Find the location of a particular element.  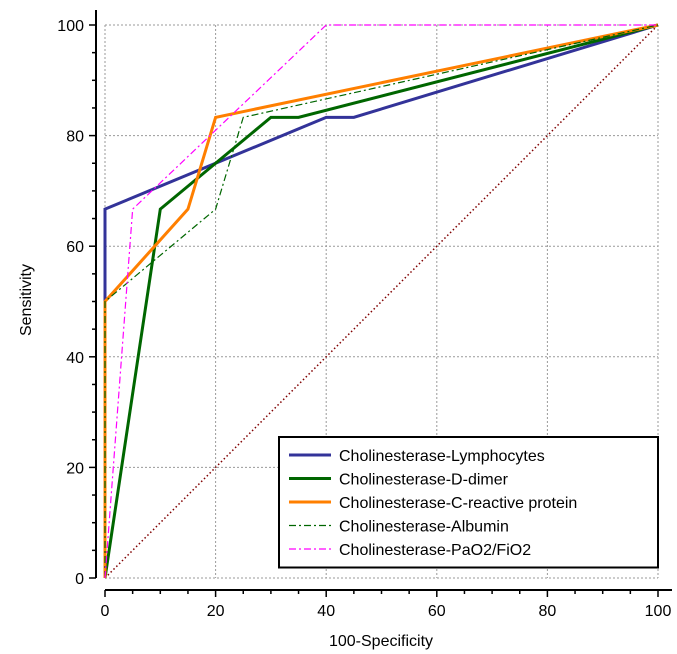

legend-label: Cholinesterase-PaO2/FiO2 is located at coordinates (435, 550).